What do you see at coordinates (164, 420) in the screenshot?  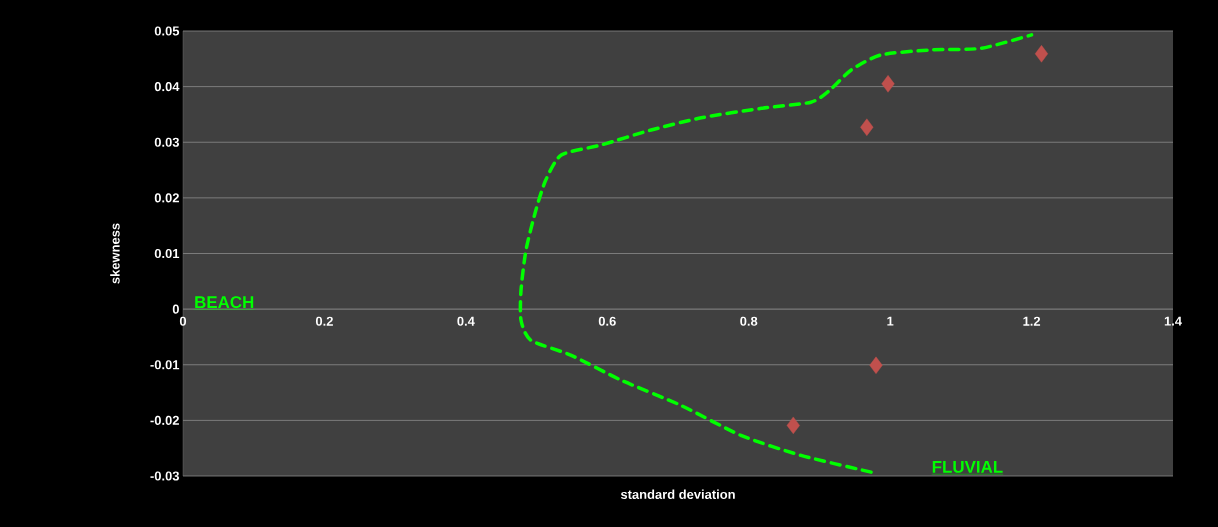 I see `y-tick-label: -0.02` at bounding box center [164, 420].